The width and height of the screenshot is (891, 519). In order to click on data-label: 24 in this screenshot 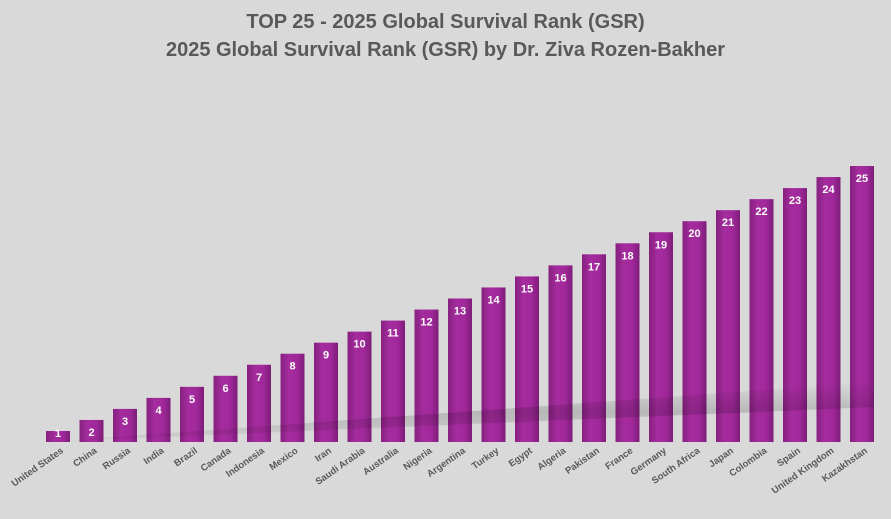, I will do `click(828, 190)`.